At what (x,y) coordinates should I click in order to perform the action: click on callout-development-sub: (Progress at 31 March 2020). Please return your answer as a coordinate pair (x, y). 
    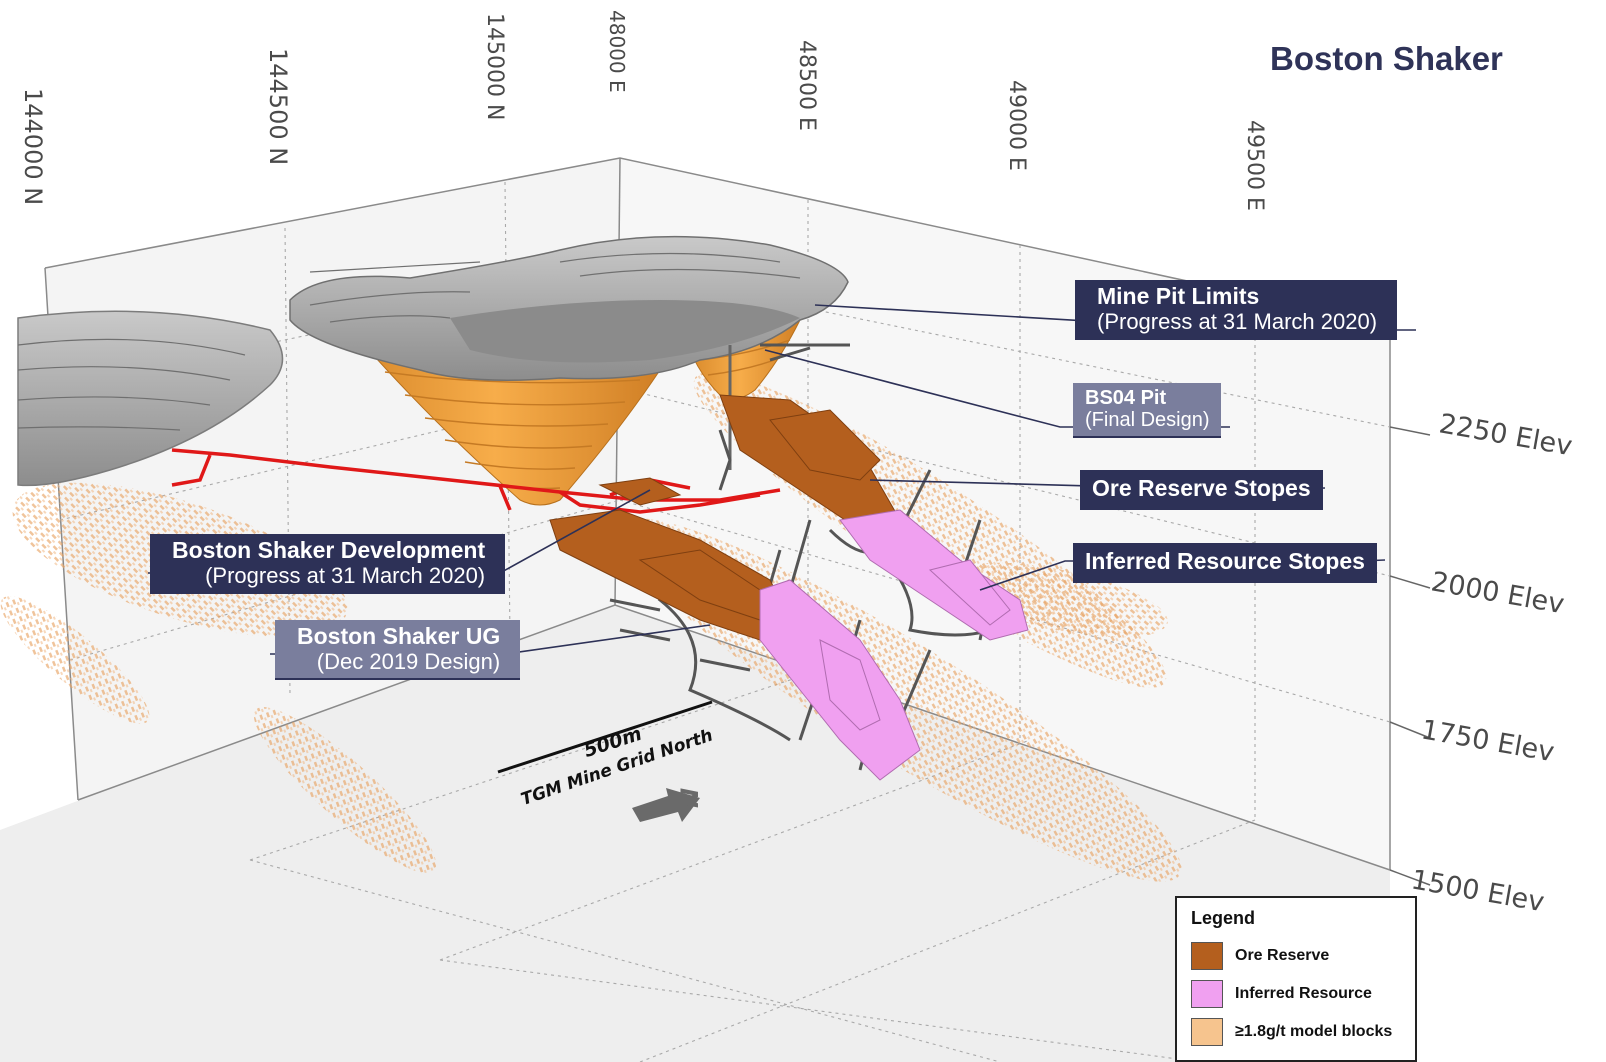
    Looking at the image, I should click on (345, 575).